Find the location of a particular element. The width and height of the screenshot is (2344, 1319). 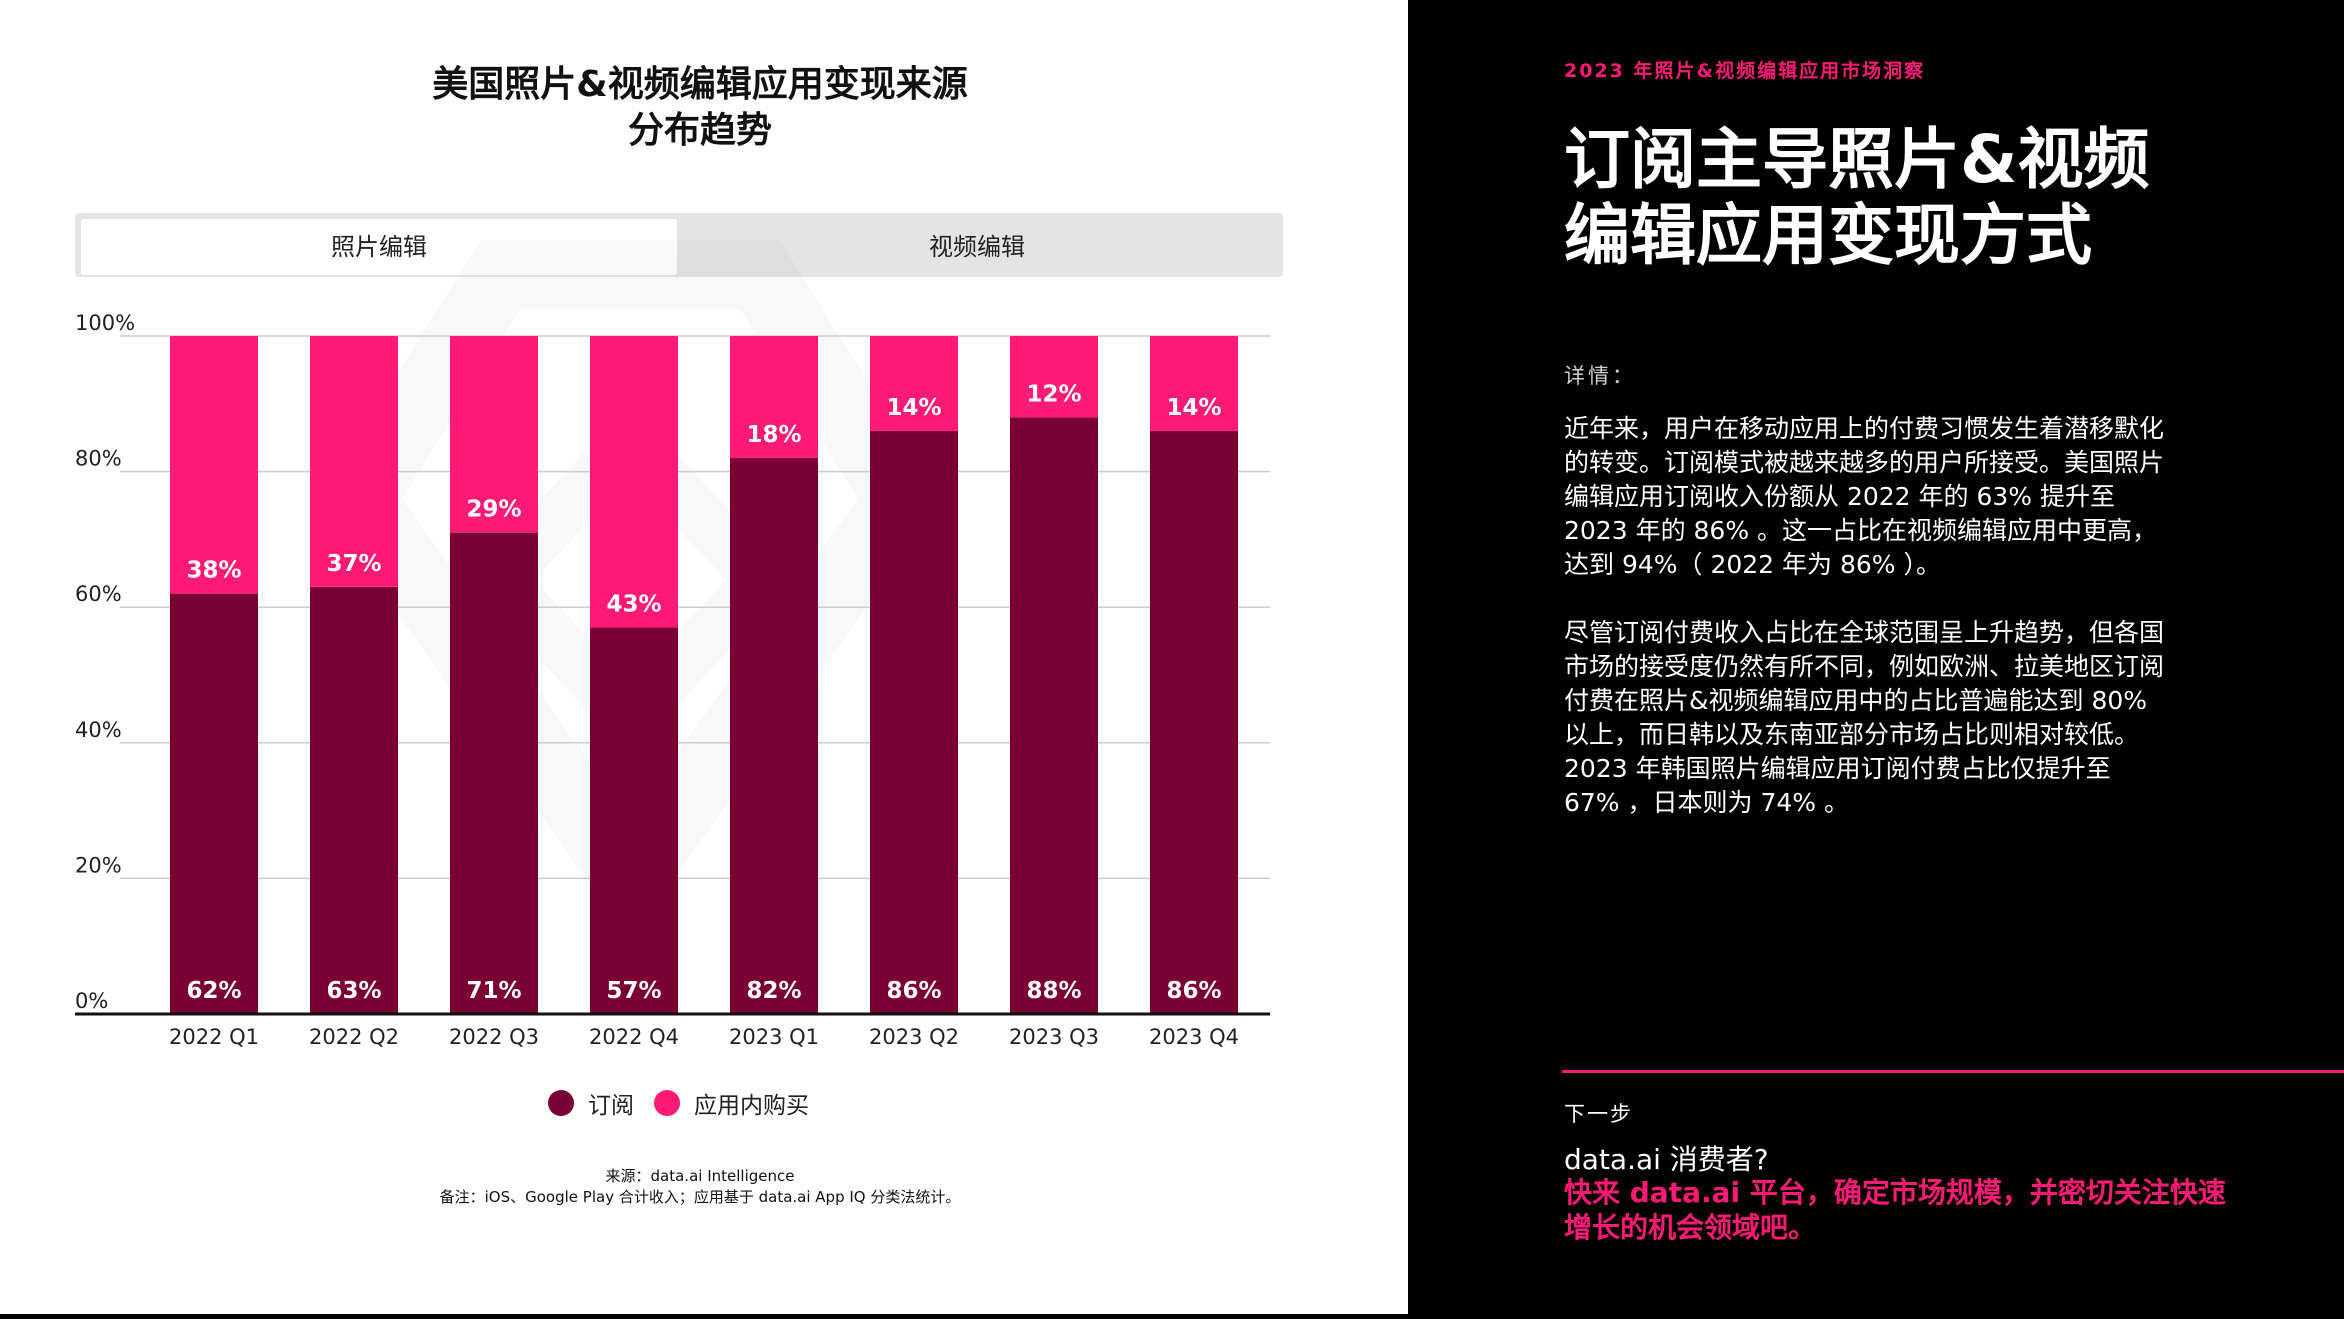

chart-title: 美国照片&视频编辑应用变现来源 分布趋势 is located at coordinates (700, 108).